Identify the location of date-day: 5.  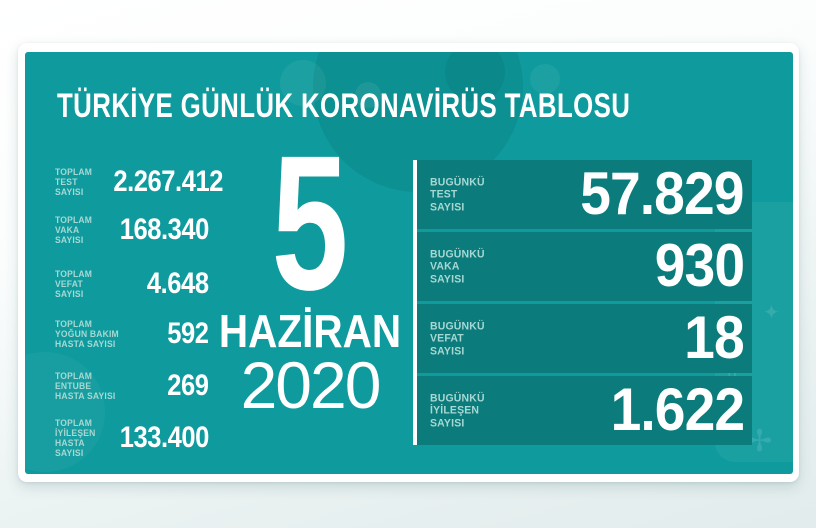
(310, 222).